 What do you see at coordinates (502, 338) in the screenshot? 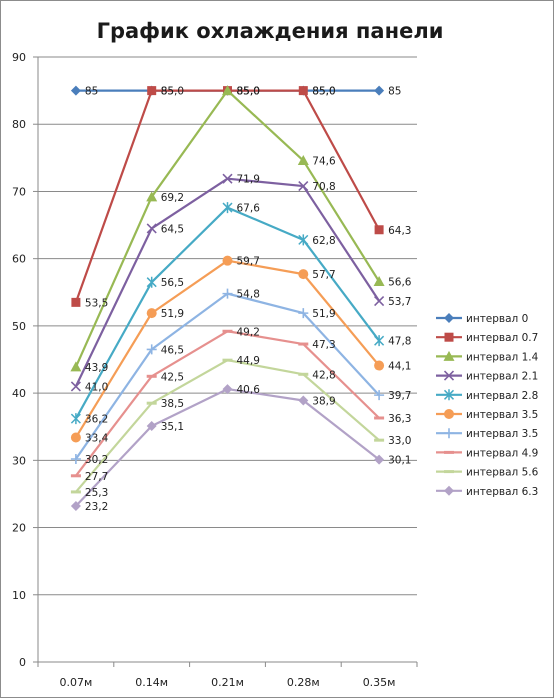
I see `legend-label: интервал 0.7` at bounding box center [502, 338].